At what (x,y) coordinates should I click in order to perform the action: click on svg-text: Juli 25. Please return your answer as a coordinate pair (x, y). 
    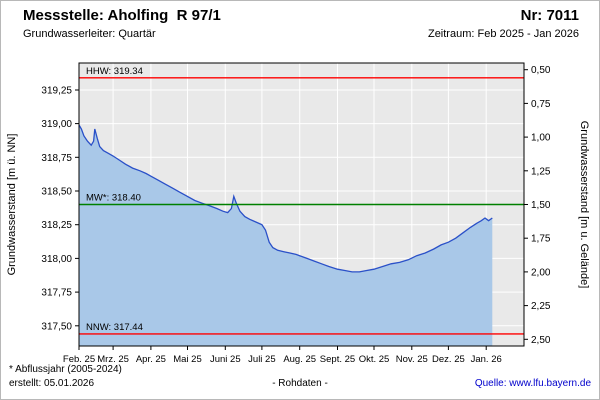
    Looking at the image, I should click on (261, 359).